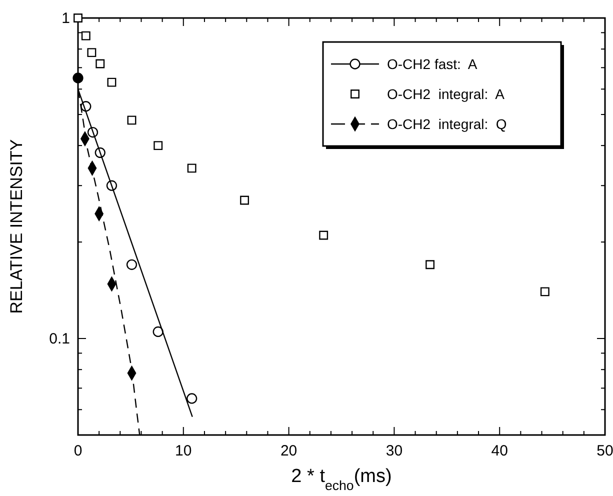  What do you see at coordinates (183, 451) in the screenshot?
I see `x-tick-label: 10` at bounding box center [183, 451].